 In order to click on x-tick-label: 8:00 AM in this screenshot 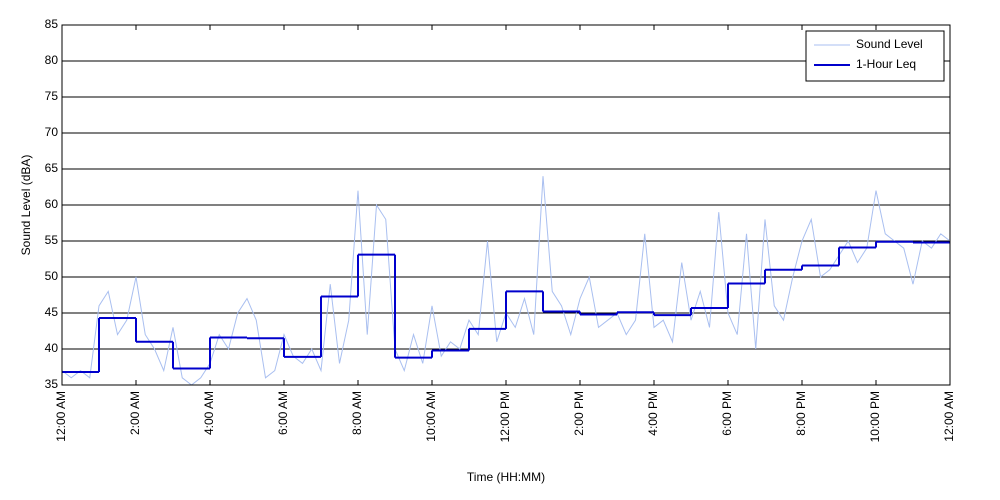, I will do `click(357, 413)`.